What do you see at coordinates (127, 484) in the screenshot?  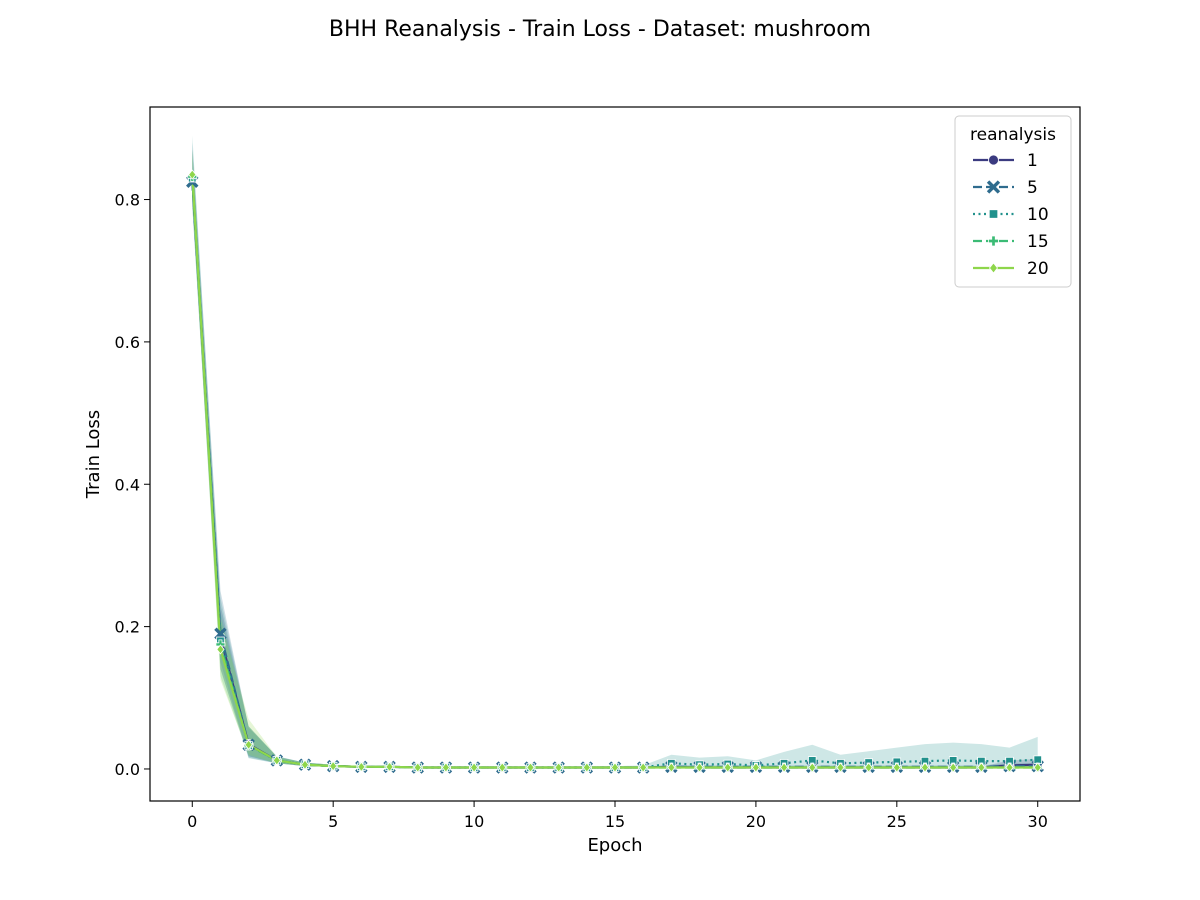 I see `y-tick-label-2: 0.4` at bounding box center [127, 484].